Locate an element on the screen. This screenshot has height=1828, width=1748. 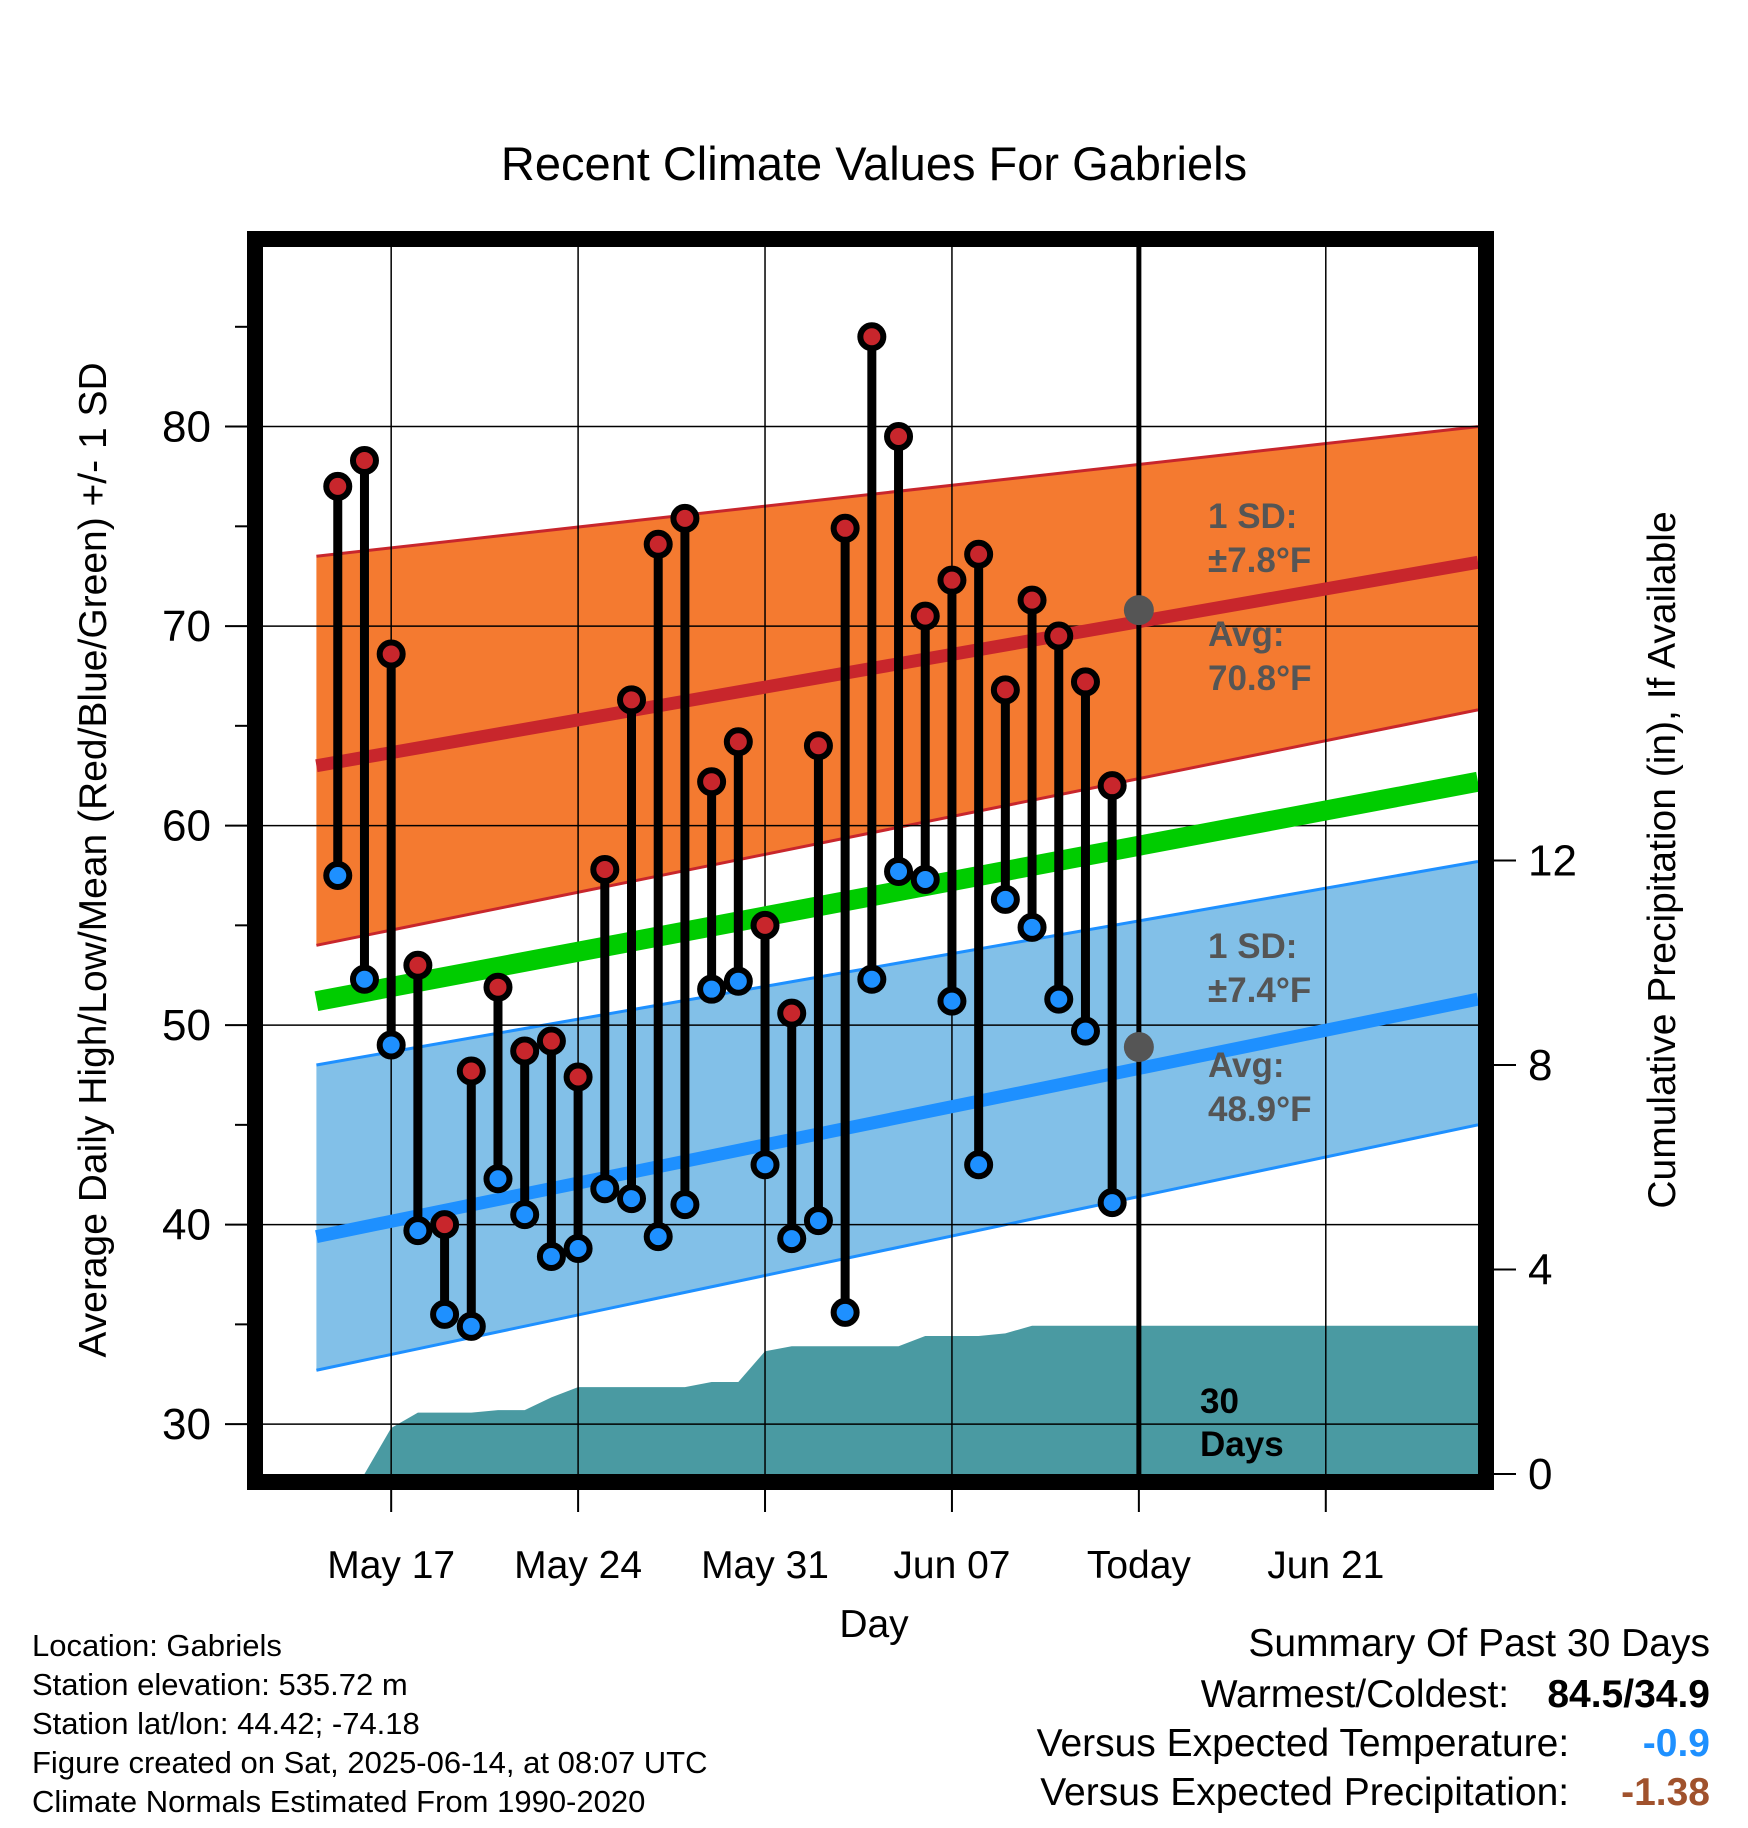
days-label-number: 30 is located at coordinates (1219, 1401).